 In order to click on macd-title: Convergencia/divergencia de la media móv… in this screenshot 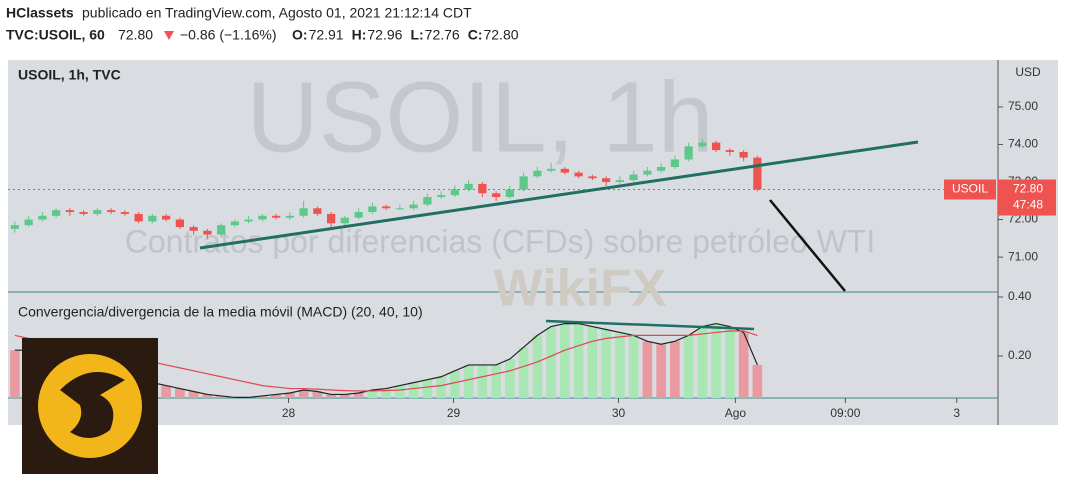, I will do `click(220, 312)`.